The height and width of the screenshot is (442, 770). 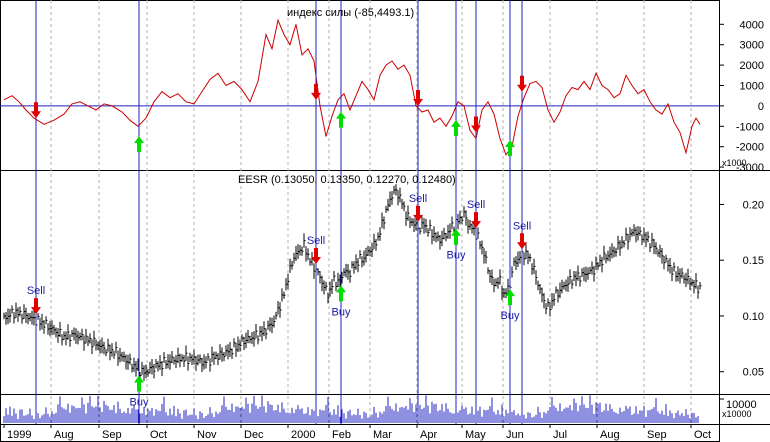 What do you see at coordinates (382, 435) in the screenshot?
I see `x-tick-label: Mar` at bounding box center [382, 435].